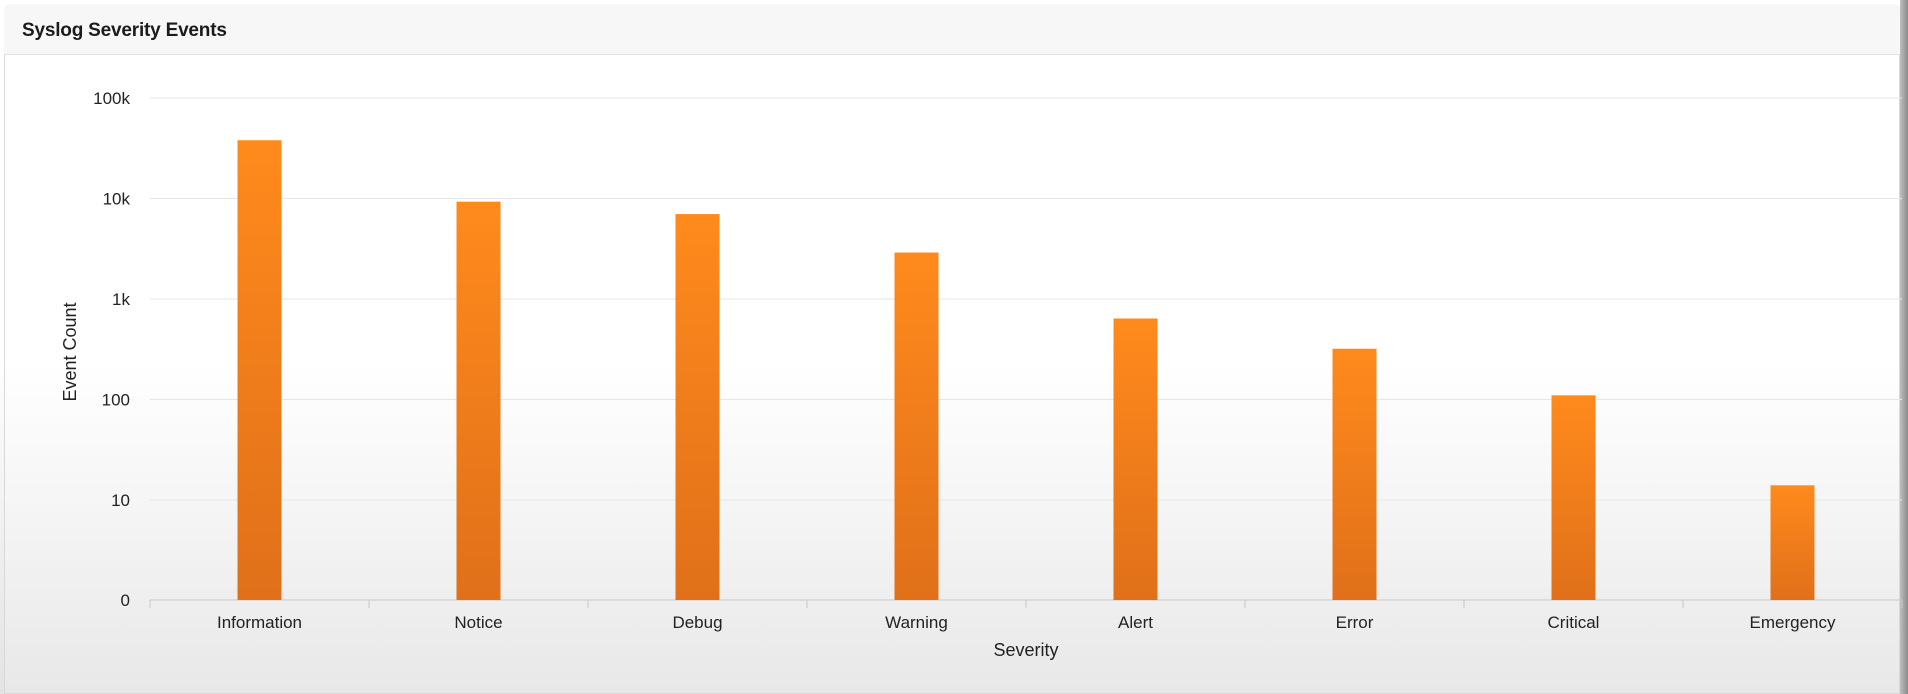 The height and width of the screenshot is (694, 1908). Describe the element at coordinates (1792, 542) in the screenshot. I see `bar-emergency` at that location.